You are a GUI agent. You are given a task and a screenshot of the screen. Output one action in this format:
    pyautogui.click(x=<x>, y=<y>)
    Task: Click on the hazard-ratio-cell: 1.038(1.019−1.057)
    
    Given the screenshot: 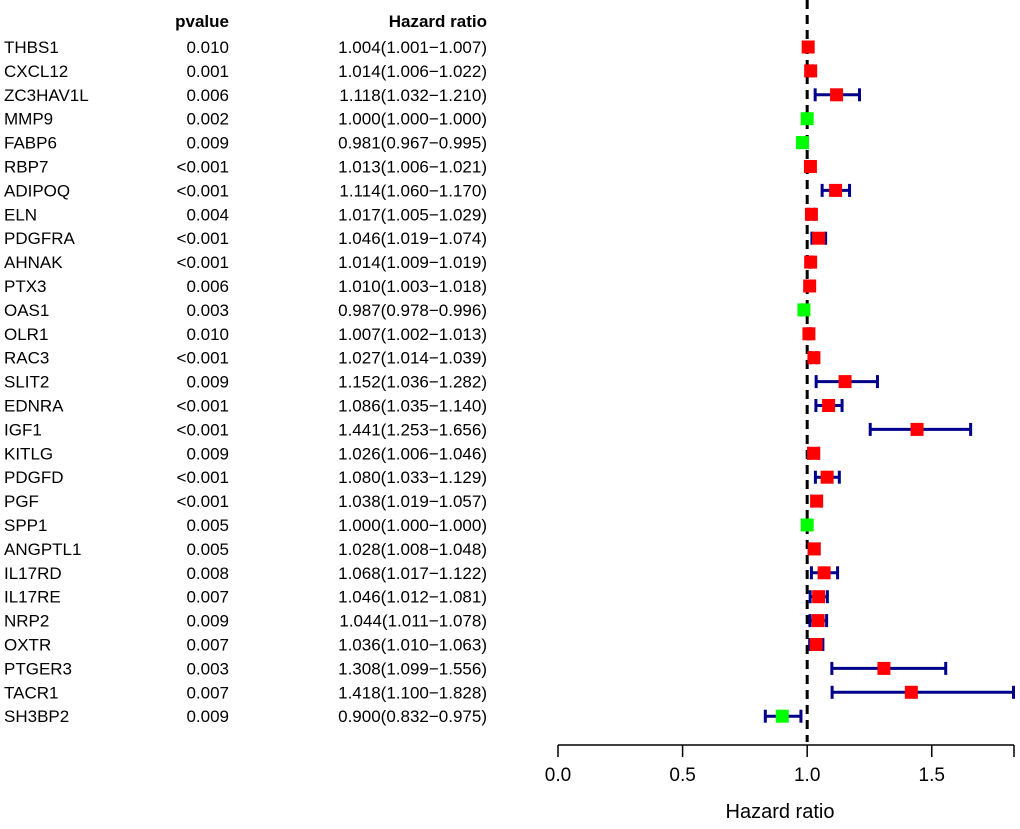 What is the action you would take?
    pyautogui.click(x=412, y=501)
    